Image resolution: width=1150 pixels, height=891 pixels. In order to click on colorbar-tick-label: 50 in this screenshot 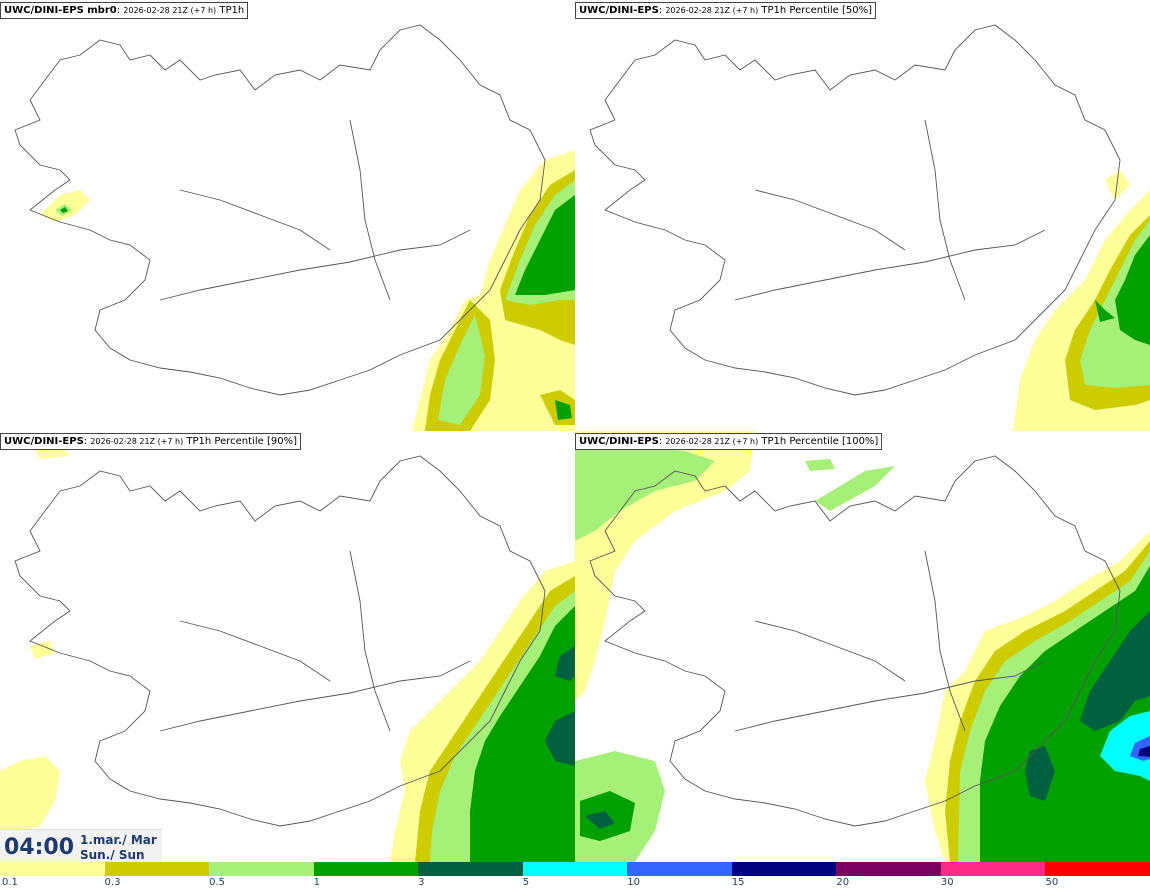, I will do `click(1052, 882)`.